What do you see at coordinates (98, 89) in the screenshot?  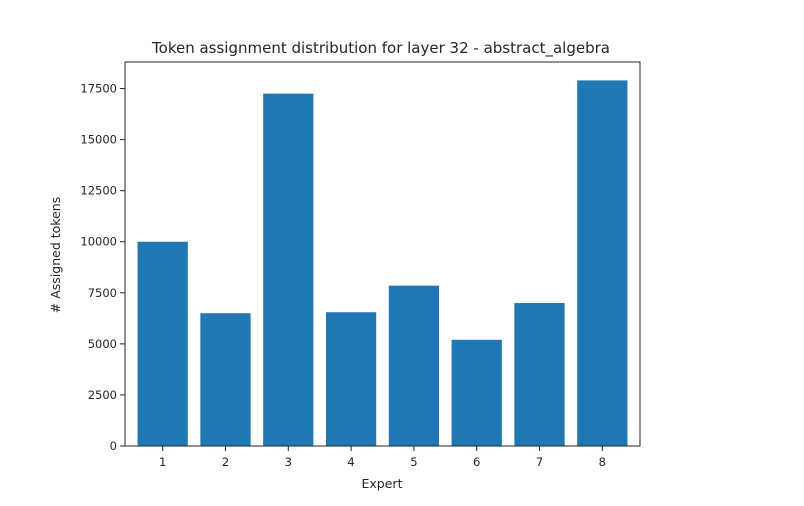 I see `y-tick-label: 17500` at bounding box center [98, 89].